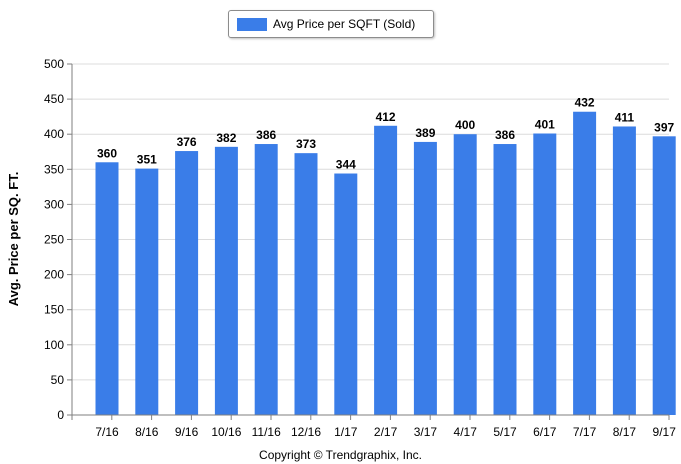 This screenshot has height=464, width=681. I want to click on data-label: 400, so click(465, 125).